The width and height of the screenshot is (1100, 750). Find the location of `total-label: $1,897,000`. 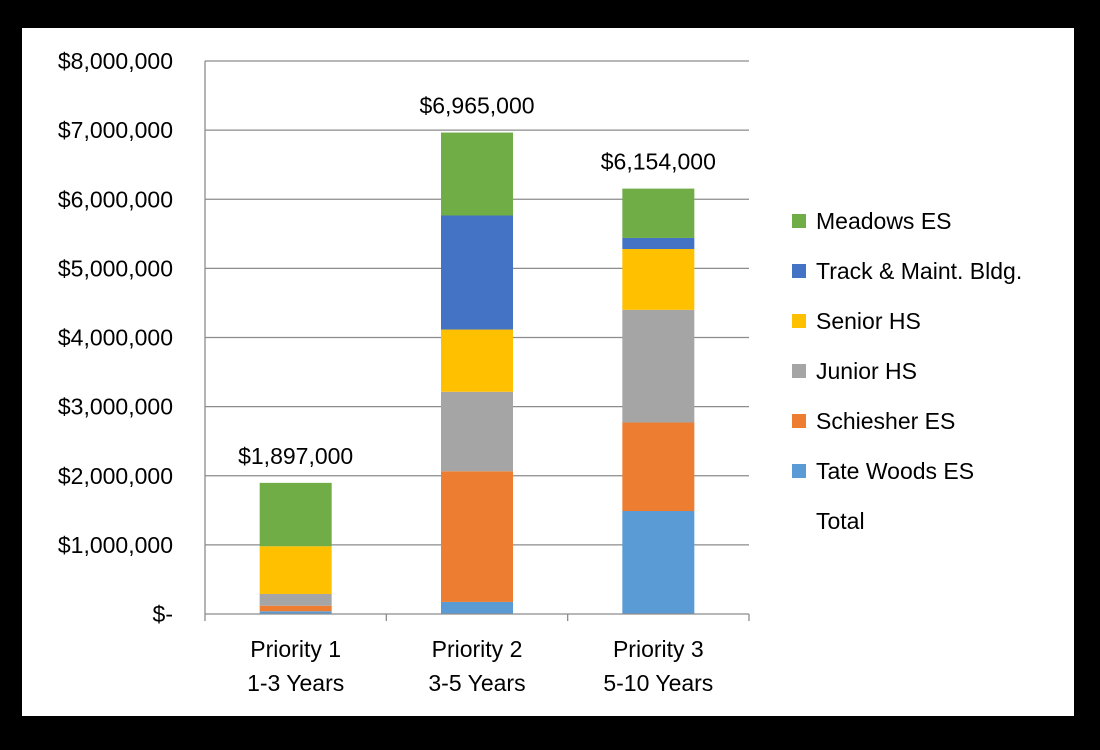

total-label: $1,897,000 is located at coordinates (295, 456).